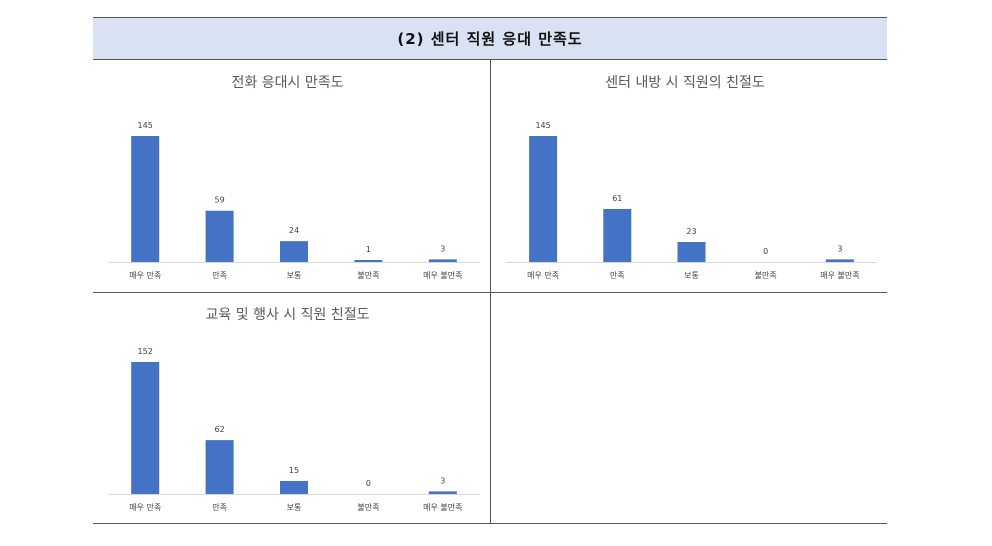  What do you see at coordinates (617, 198) in the screenshot?
I see `data-label: 61` at bounding box center [617, 198].